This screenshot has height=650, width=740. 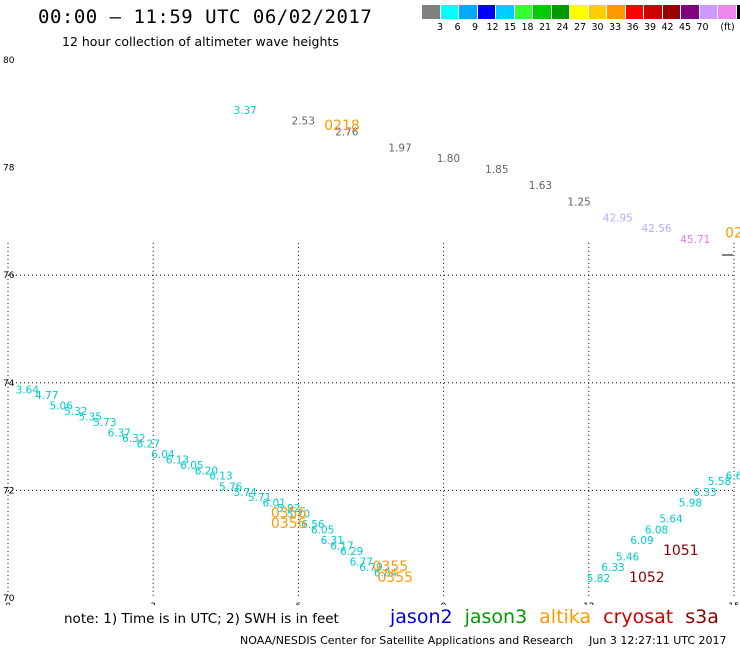 I want to click on colorbar-label: 24, so click(x=562, y=27).